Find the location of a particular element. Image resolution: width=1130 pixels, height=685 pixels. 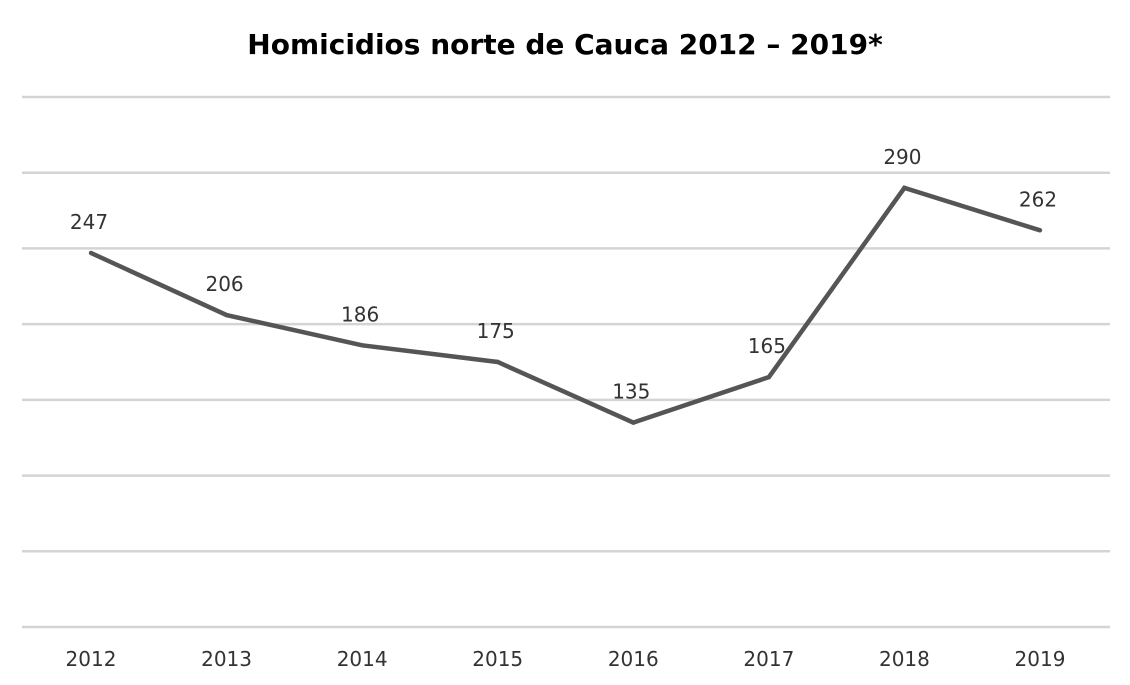

data-label-2013: 206 is located at coordinates (224, 284).